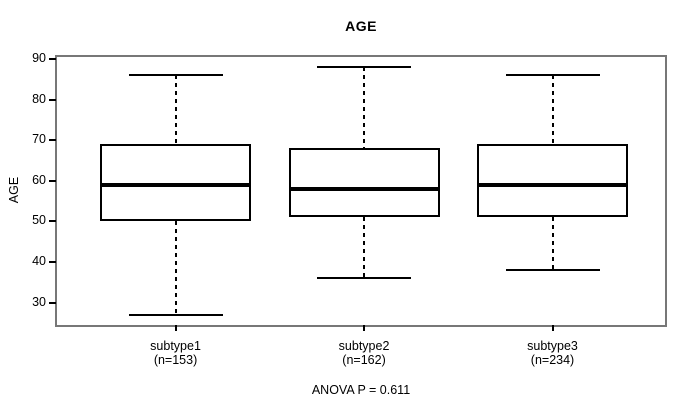  What do you see at coordinates (361, 390) in the screenshot?
I see `anova-annotation: ANOVA P = 0.611` at bounding box center [361, 390].